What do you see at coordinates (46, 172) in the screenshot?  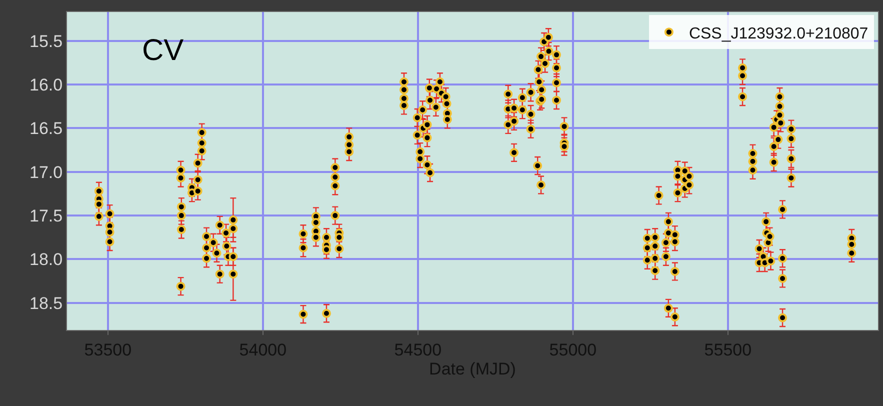 I see `y-tick-label: 17.0` at bounding box center [46, 172].